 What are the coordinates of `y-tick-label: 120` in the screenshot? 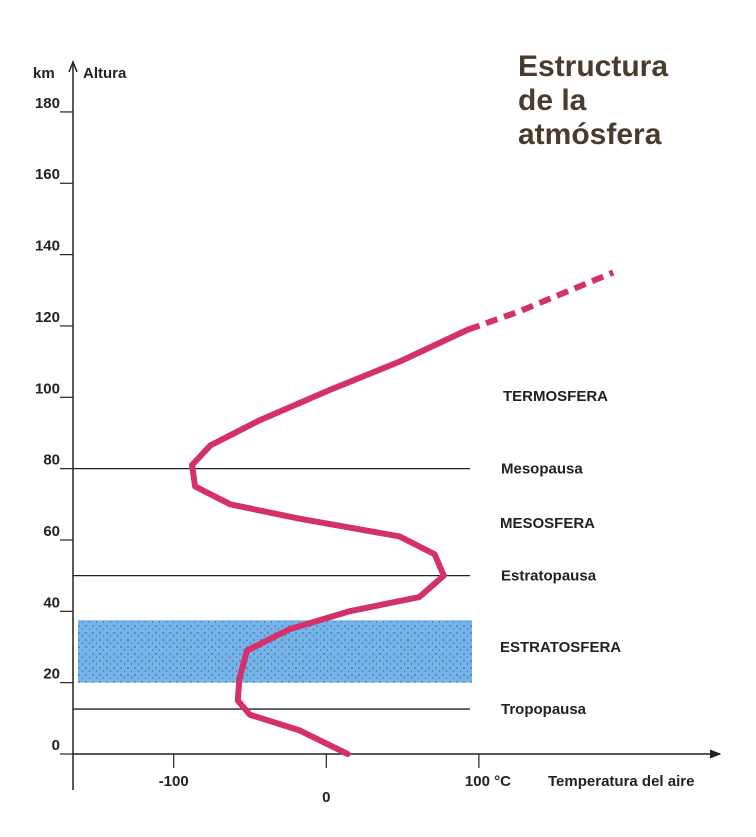 It's located at (47, 317).